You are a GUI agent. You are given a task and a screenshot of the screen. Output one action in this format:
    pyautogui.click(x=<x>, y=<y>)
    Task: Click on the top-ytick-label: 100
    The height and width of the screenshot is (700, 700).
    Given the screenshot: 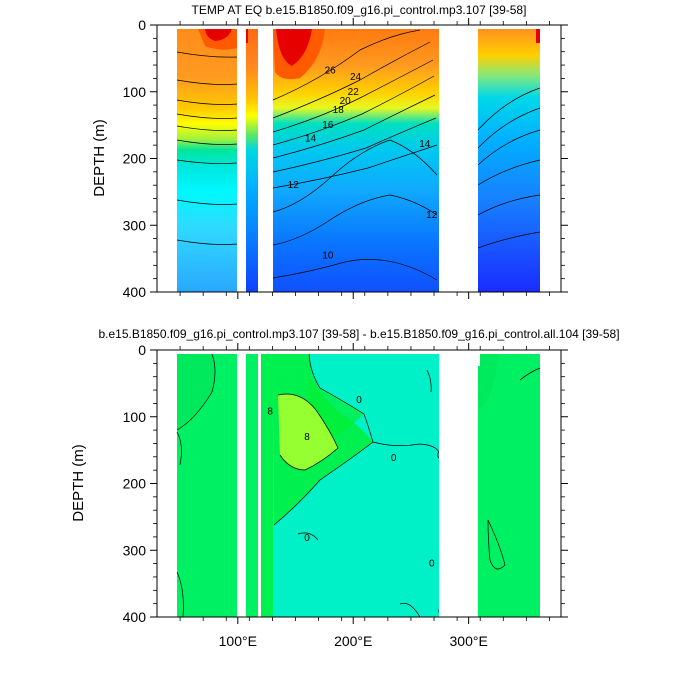 What is the action you would take?
    pyautogui.click(x=135, y=92)
    